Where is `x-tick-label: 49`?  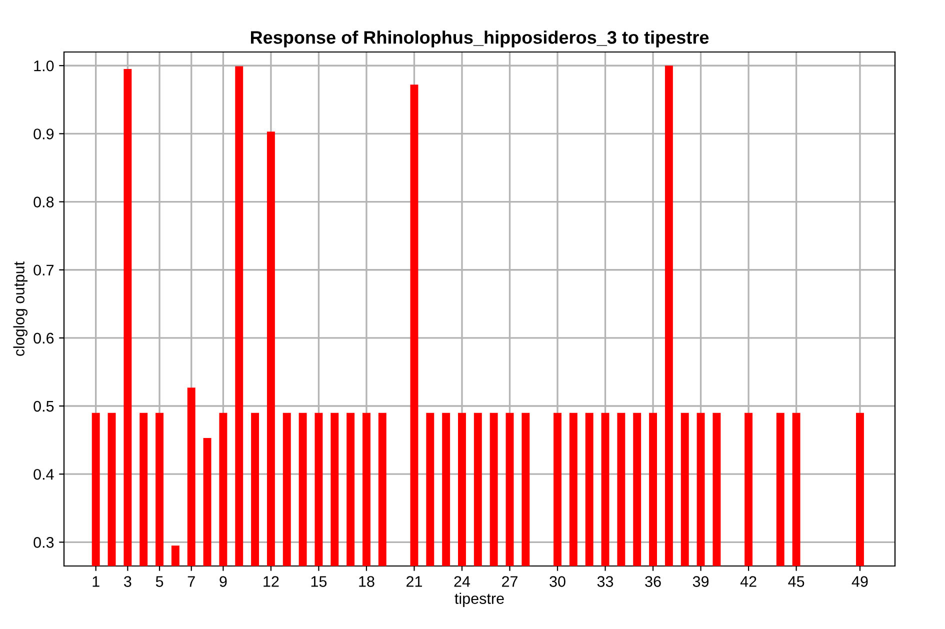 x-tick-label: 49 is located at coordinates (860, 581).